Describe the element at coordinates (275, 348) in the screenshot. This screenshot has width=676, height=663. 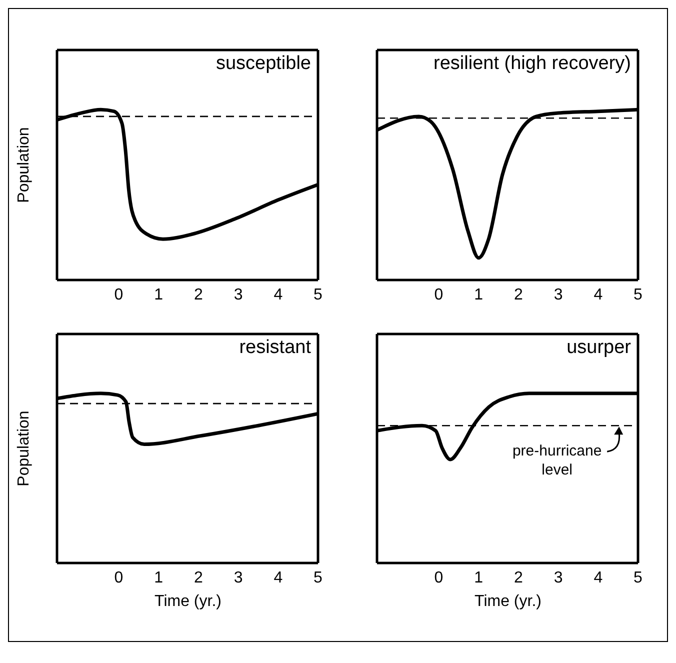
I see `chart-title: resistant` at that location.